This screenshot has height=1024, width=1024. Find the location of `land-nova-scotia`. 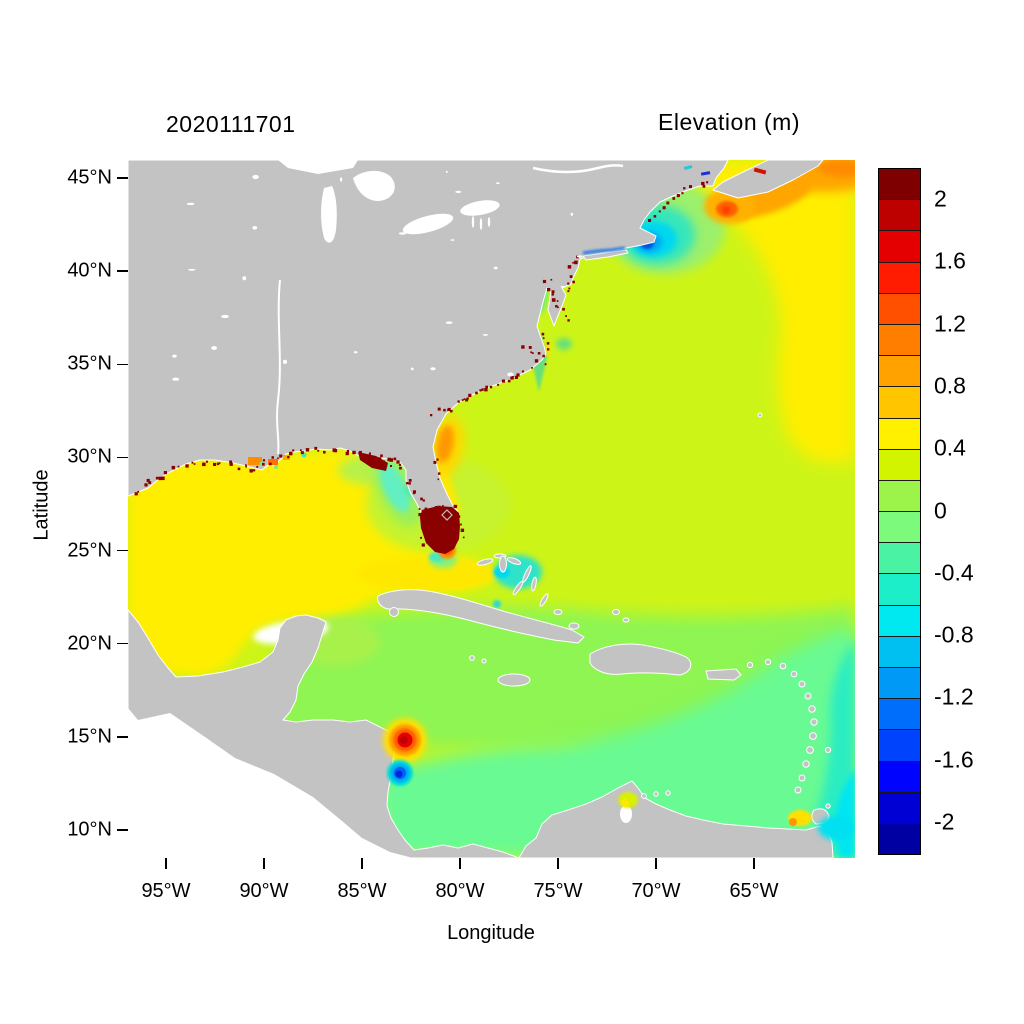

land-nova-scotia is located at coordinates (768, 179).